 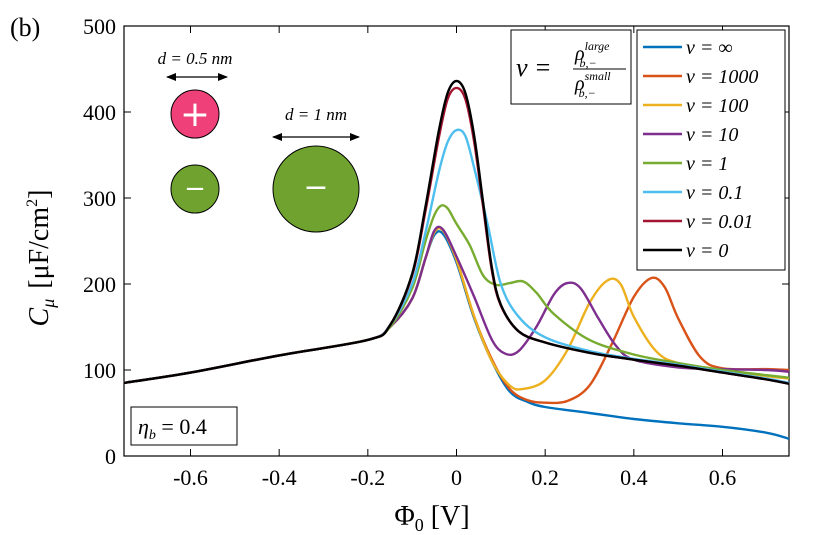 I want to click on legend-label: ν = 1000, so click(x=722, y=77).